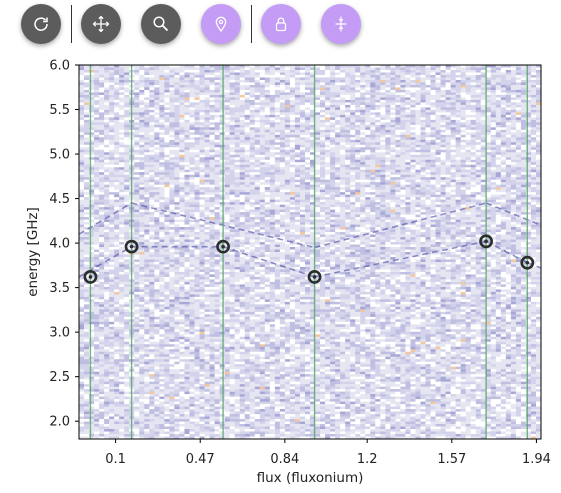 This screenshot has width=561, height=493. What do you see at coordinates (41, 24) in the screenshot?
I see `reset-view-button` at bounding box center [41, 24].